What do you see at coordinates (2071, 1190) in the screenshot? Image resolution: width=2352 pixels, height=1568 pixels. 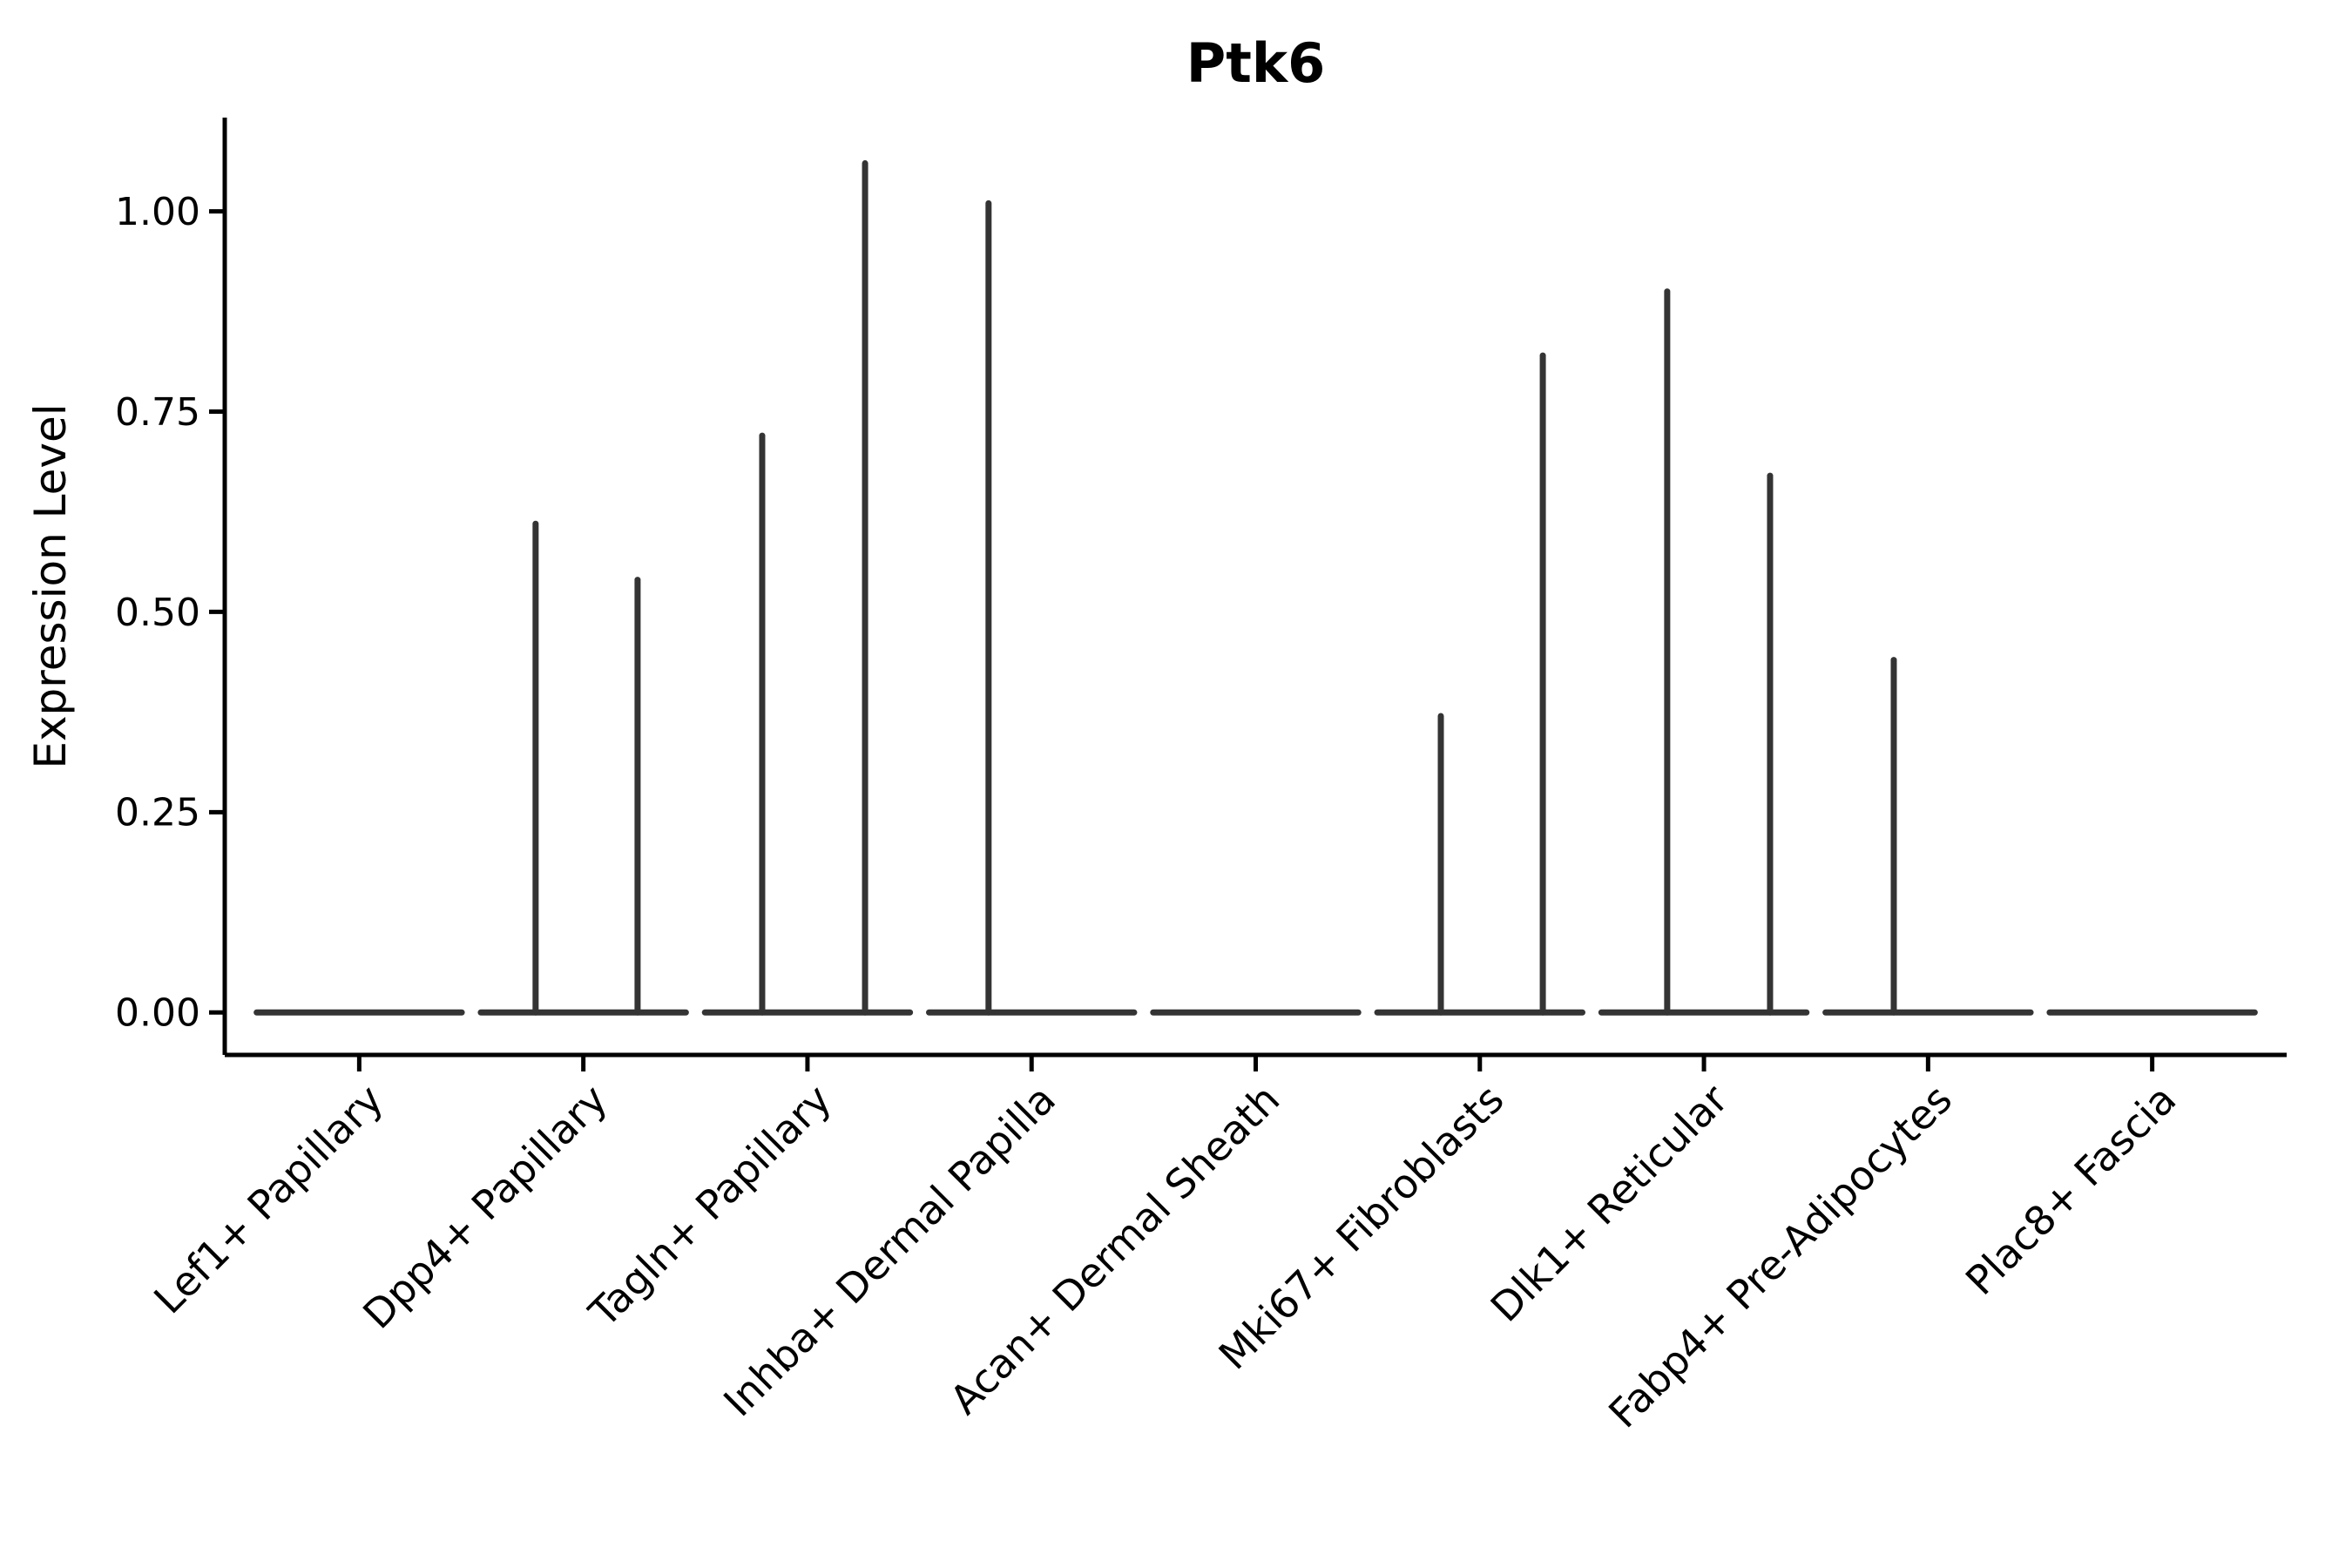 I see `x-tick-label: Plac8+ Fascia` at bounding box center [2071, 1190].